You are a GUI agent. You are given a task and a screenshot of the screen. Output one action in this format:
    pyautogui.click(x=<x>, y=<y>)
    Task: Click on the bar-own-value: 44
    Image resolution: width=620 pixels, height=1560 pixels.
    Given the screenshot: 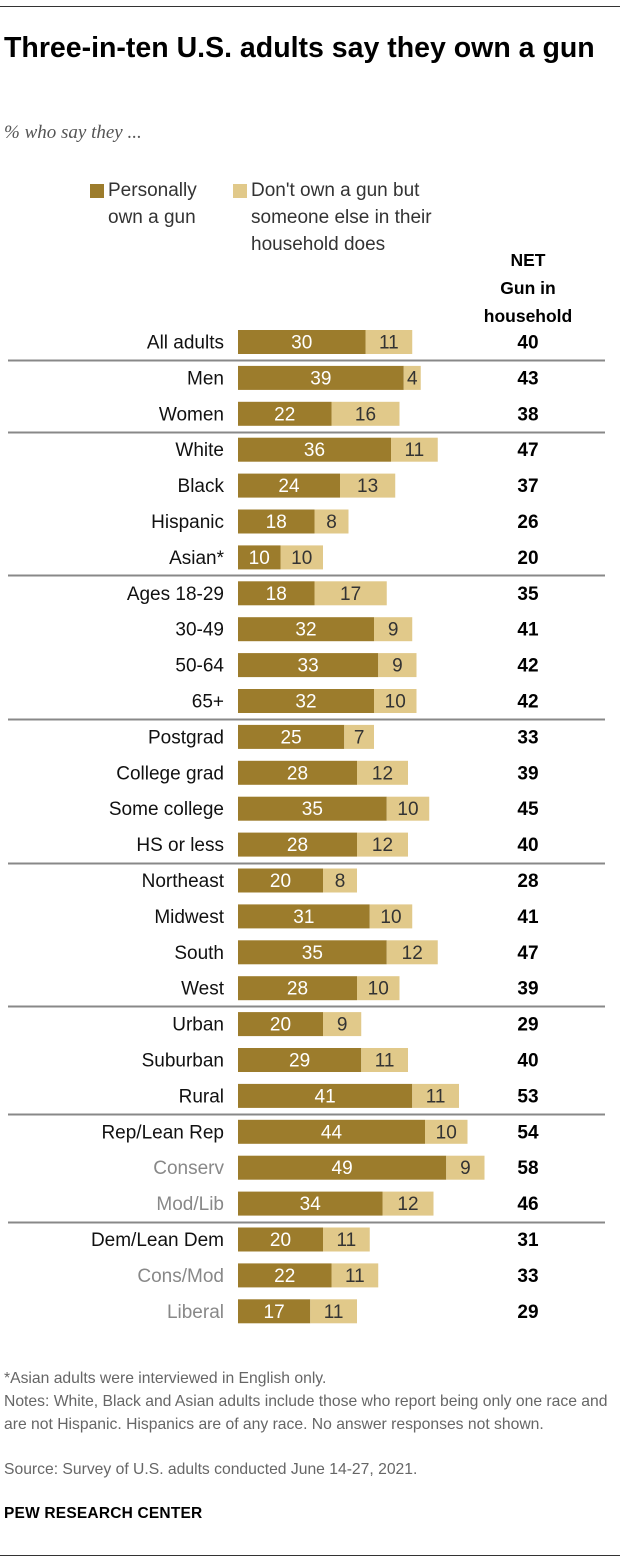 What is the action you would take?
    pyautogui.click(x=332, y=1132)
    